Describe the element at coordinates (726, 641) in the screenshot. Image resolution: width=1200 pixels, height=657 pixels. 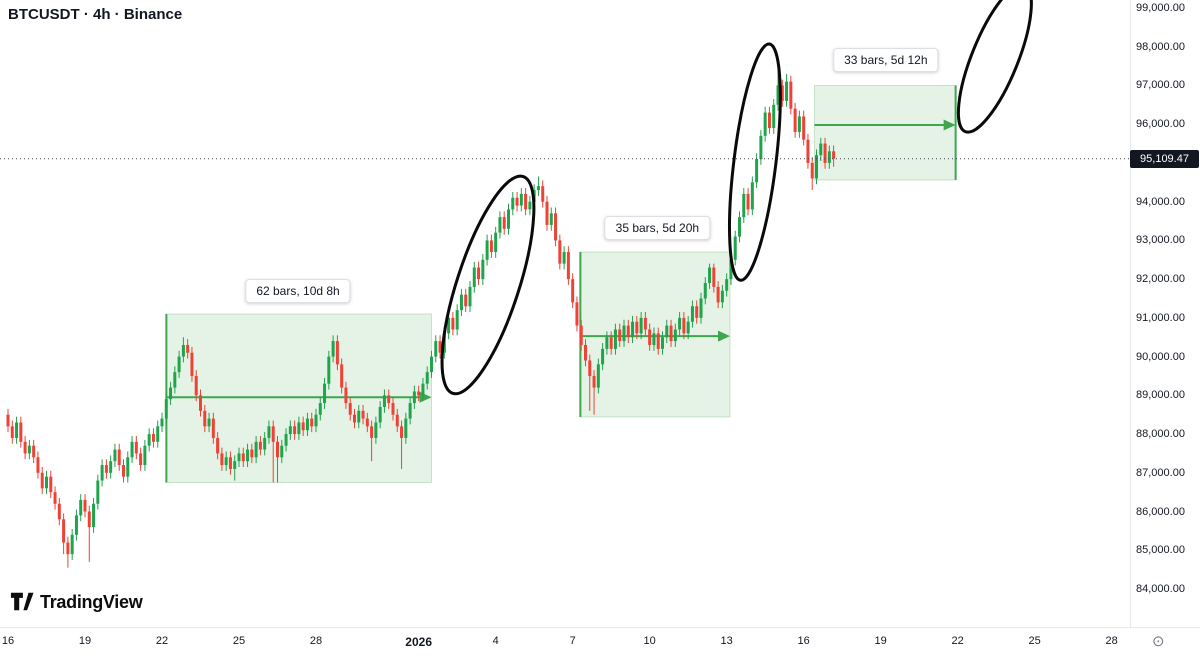
I see `time-tick-label: 13` at that location.